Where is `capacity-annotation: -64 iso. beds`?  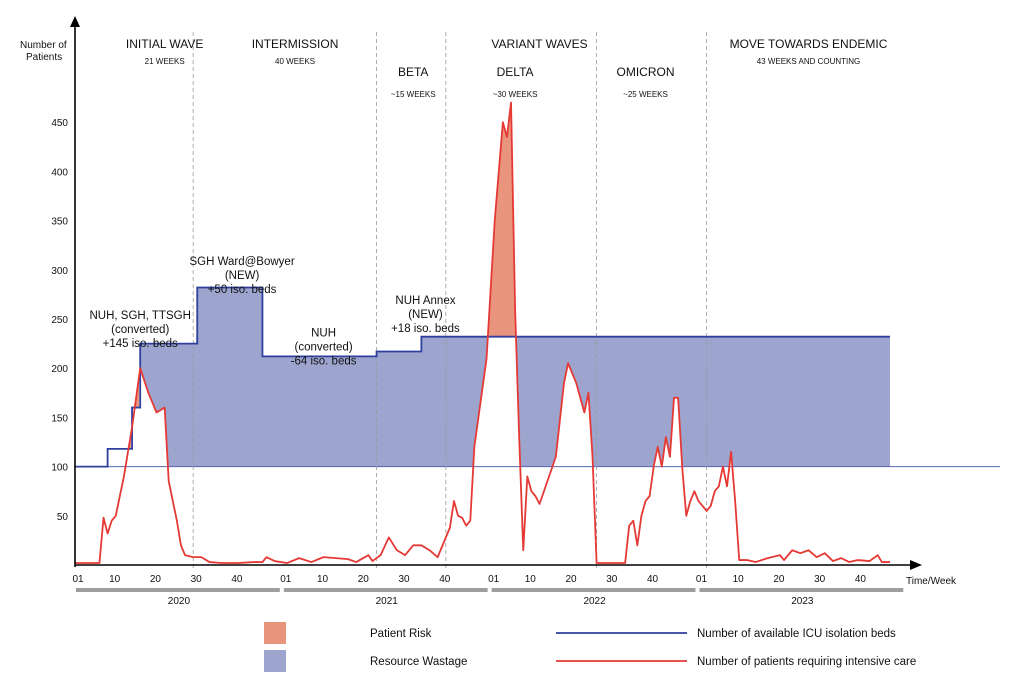 capacity-annotation: -64 iso. beds is located at coordinates (324, 362).